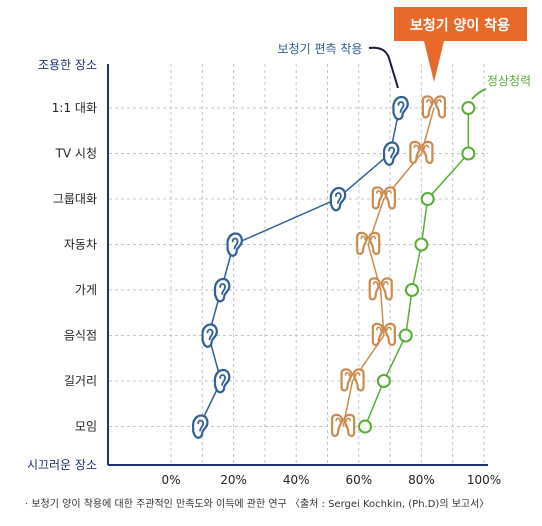 The height and width of the screenshot is (526, 542). I want to click on x-tick-label: 80%, so click(421, 480).